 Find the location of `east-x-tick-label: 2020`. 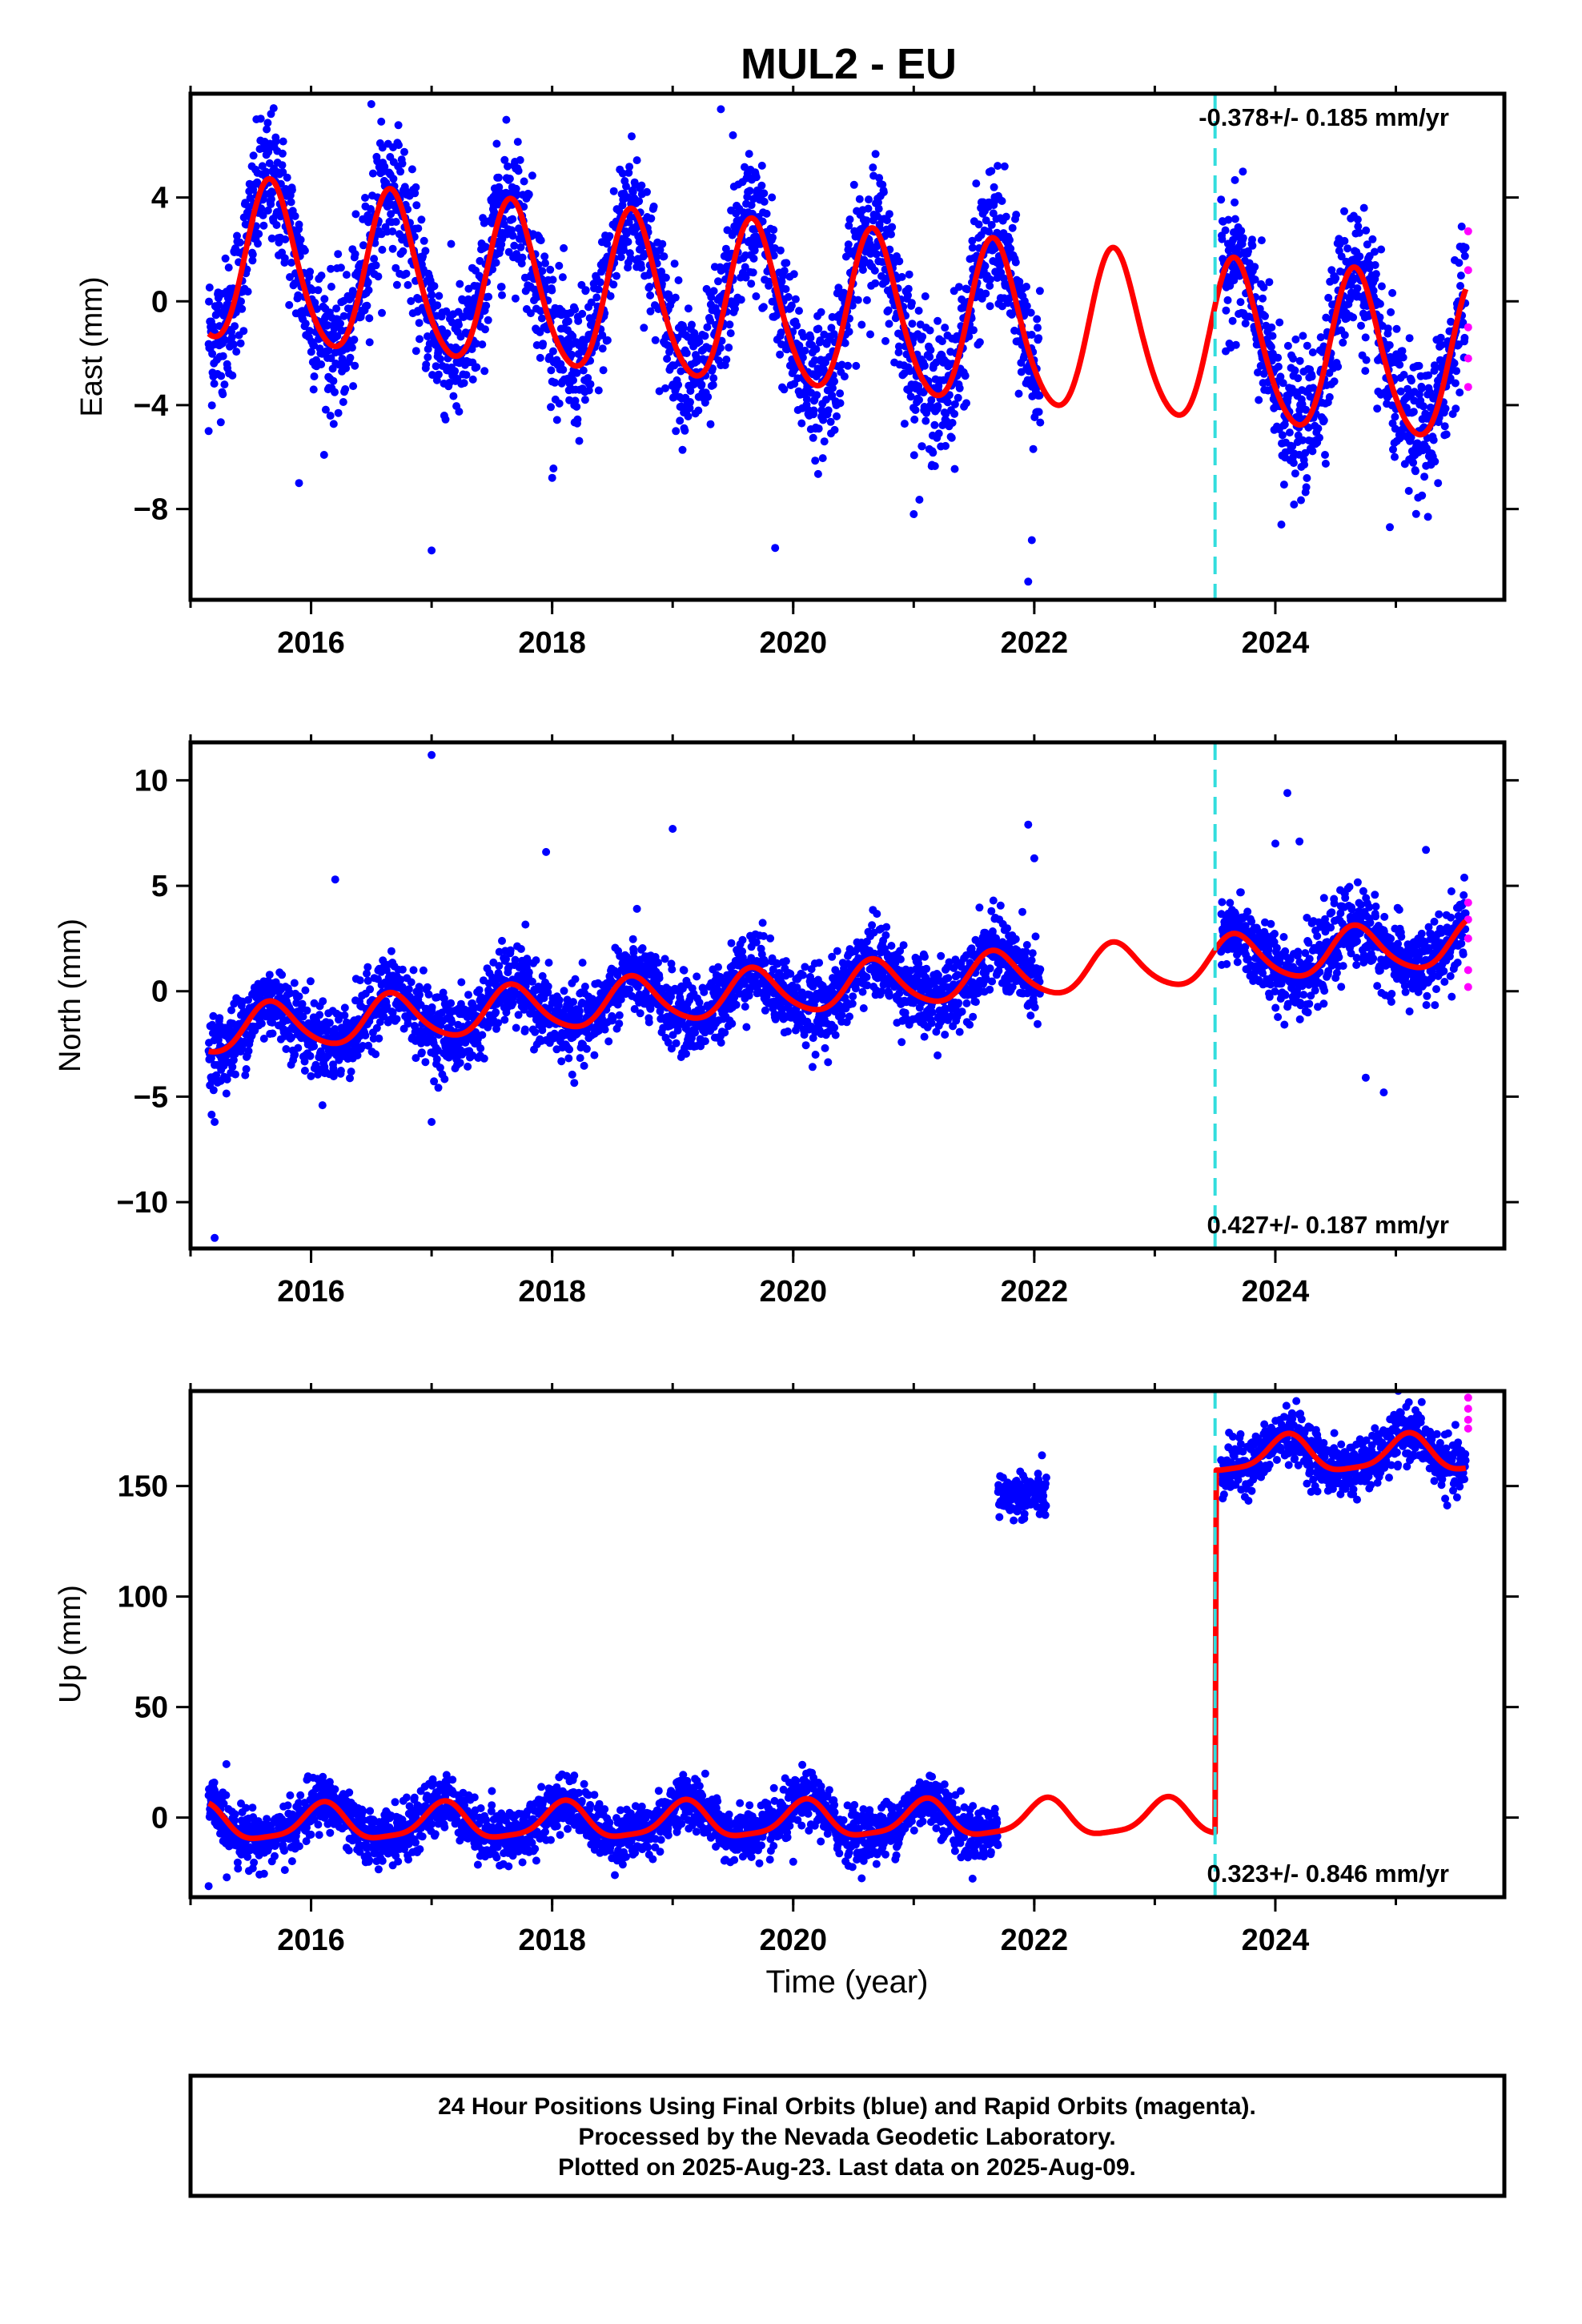

east-x-tick-label: 2020 is located at coordinates (793, 643).